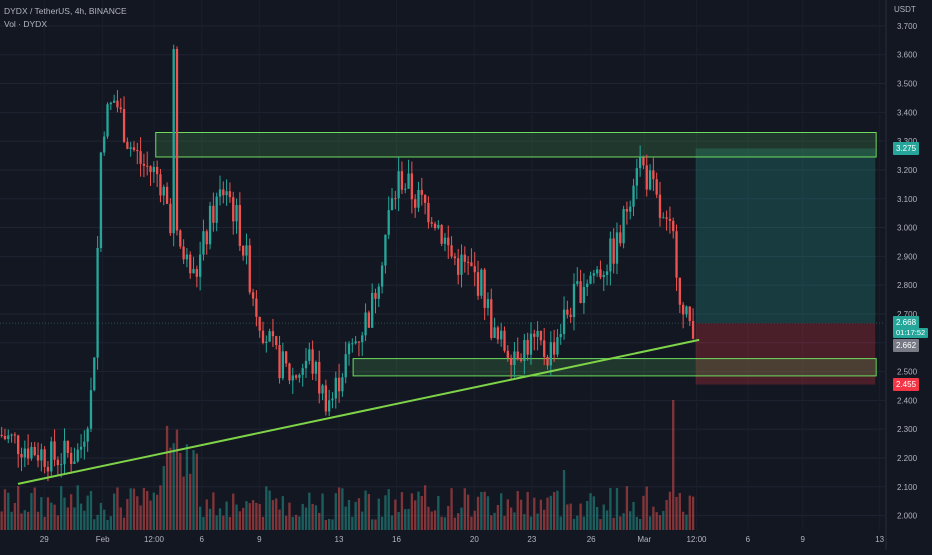 The width and height of the screenshot is (932, 555). What do you see at coordinates (396, 539) in the screenshot?
I see `time-tick-label: 16` at bounding box center [396, 539].